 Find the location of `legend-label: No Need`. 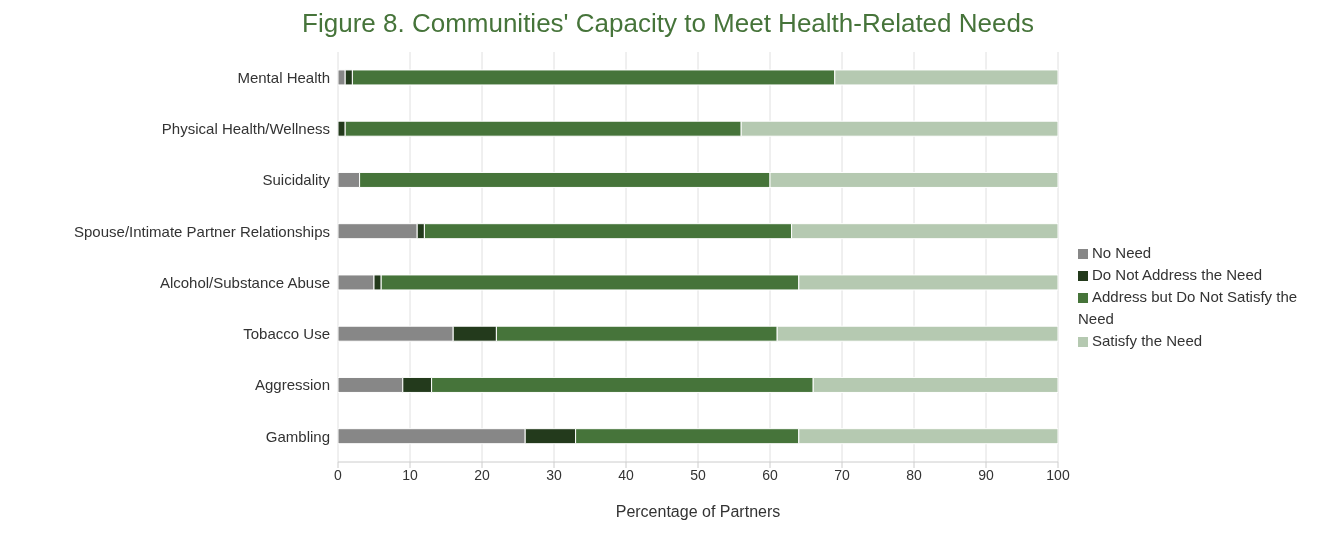

legend-label: No Need is located at coordinates (1122, 252).